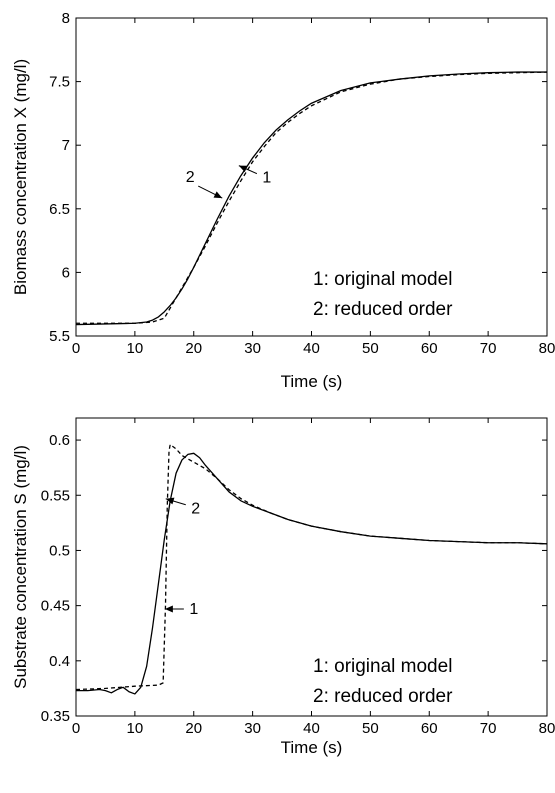 Image resolution: width=555 pixels, height=793 pixels. I want to click on y-tick-label: 6.5, so click(59, 209).